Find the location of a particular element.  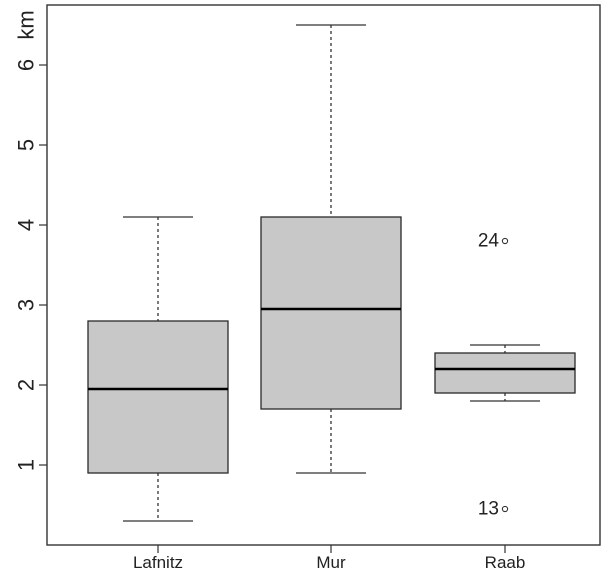

x-axis: Lafnitz Mur Raab is located at coordinates (329, 558).